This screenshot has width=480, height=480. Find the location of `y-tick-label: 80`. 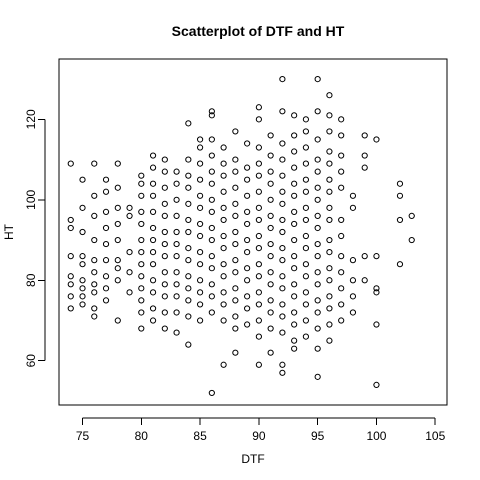

y-tick-label: 80 is located at coordinates (31, 280).